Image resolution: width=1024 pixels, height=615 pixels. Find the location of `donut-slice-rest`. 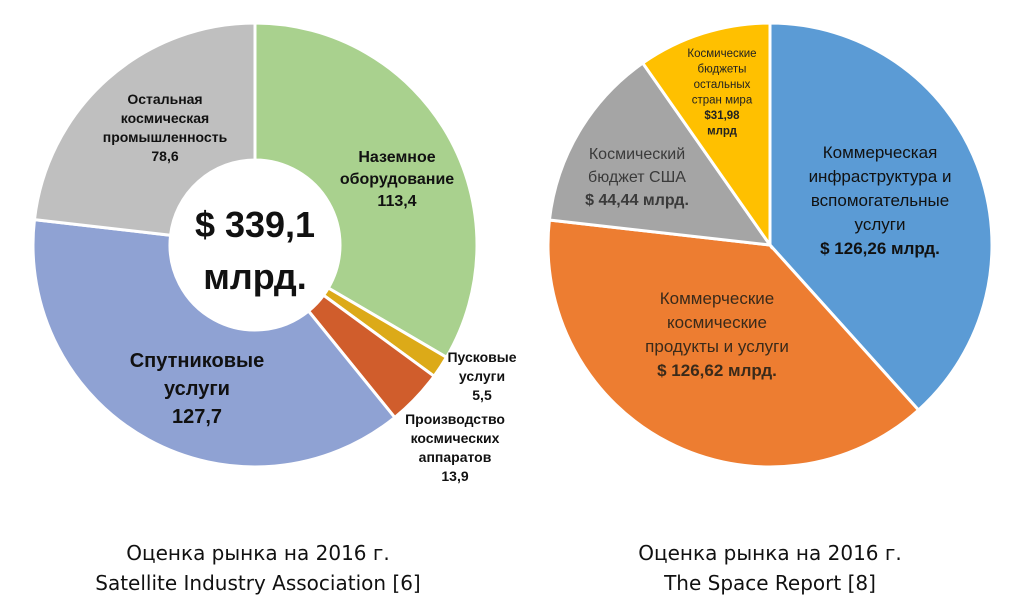

donut-slice-rest is located at coordinates (144, 129).